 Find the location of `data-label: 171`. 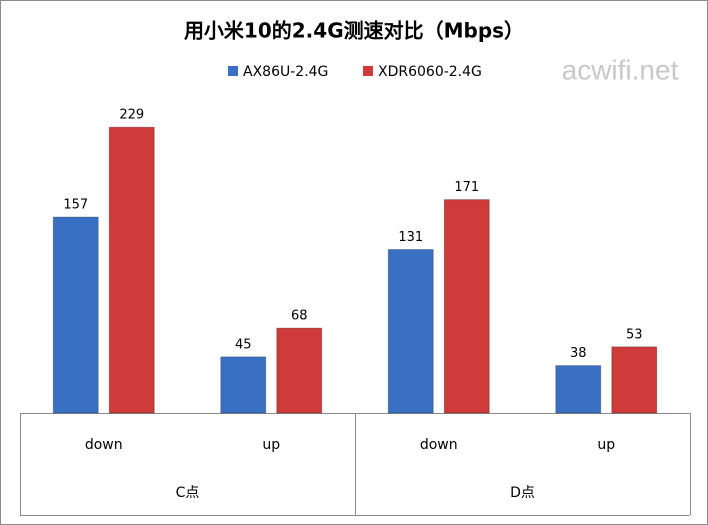

data-label: 171 is located at coordinates (466, 187).